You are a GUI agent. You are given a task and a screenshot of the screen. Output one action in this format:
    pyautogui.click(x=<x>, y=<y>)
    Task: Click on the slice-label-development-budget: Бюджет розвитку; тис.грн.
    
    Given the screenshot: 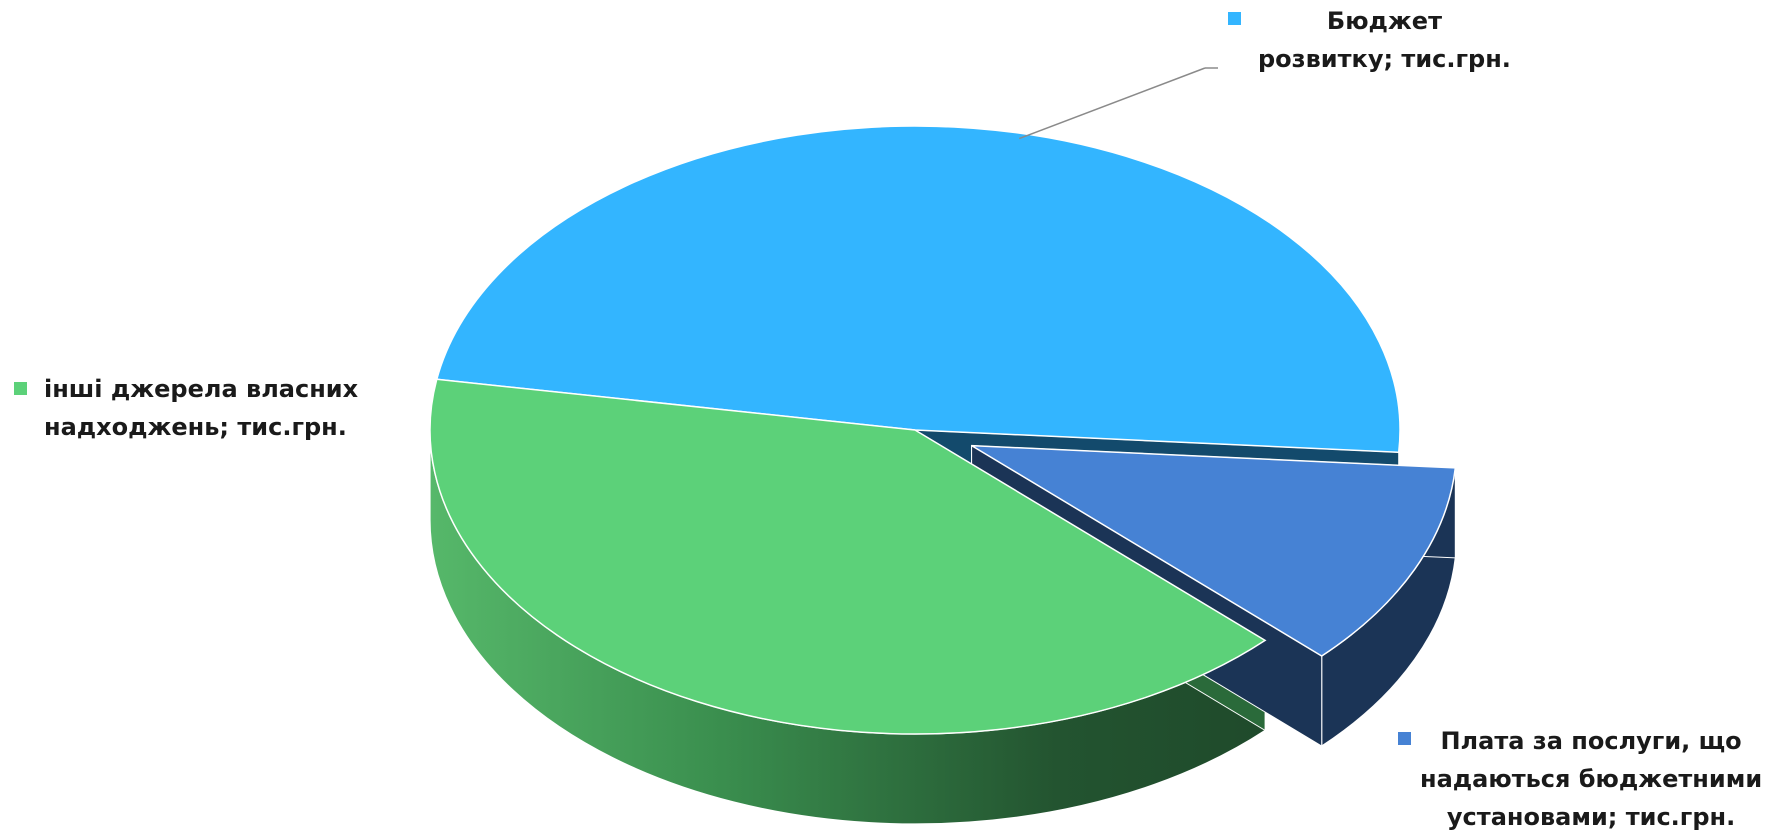 What is the action you would take?
    pyautogui.click(x=1384, y=40)
    